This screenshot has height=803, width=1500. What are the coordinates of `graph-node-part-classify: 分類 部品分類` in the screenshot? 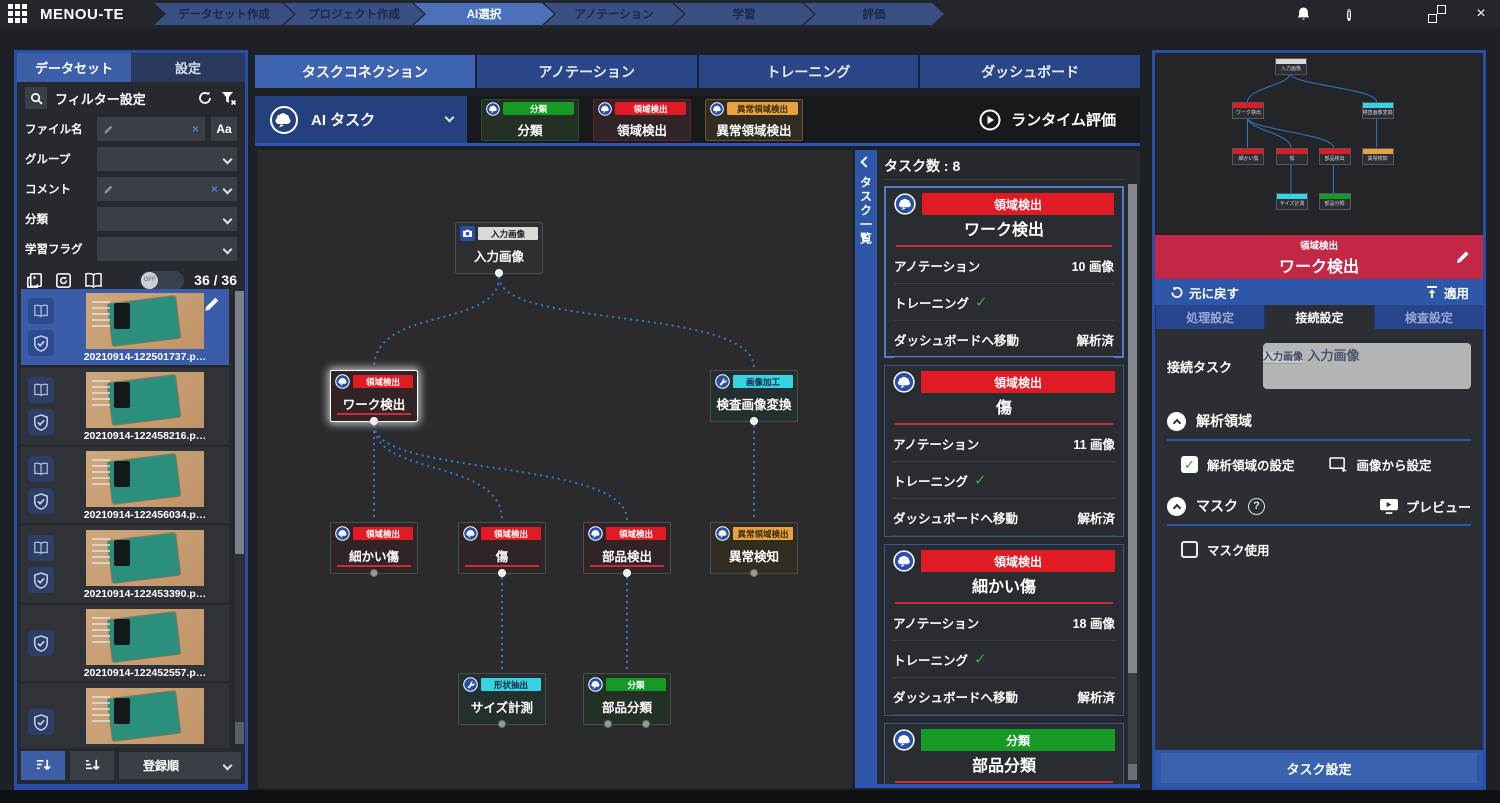 It's located at (627, 700).